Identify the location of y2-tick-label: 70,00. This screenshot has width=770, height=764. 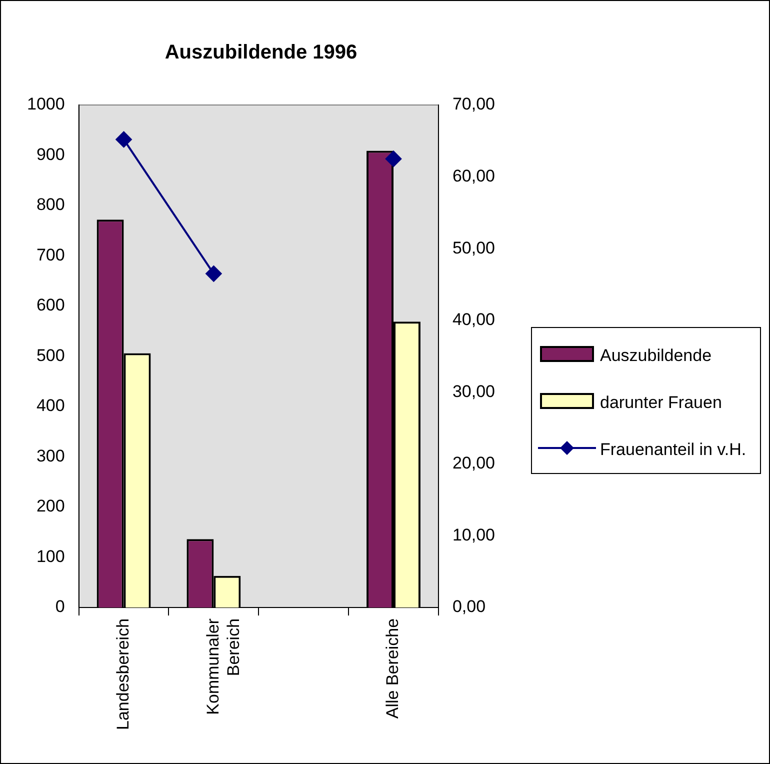
(474, 104).